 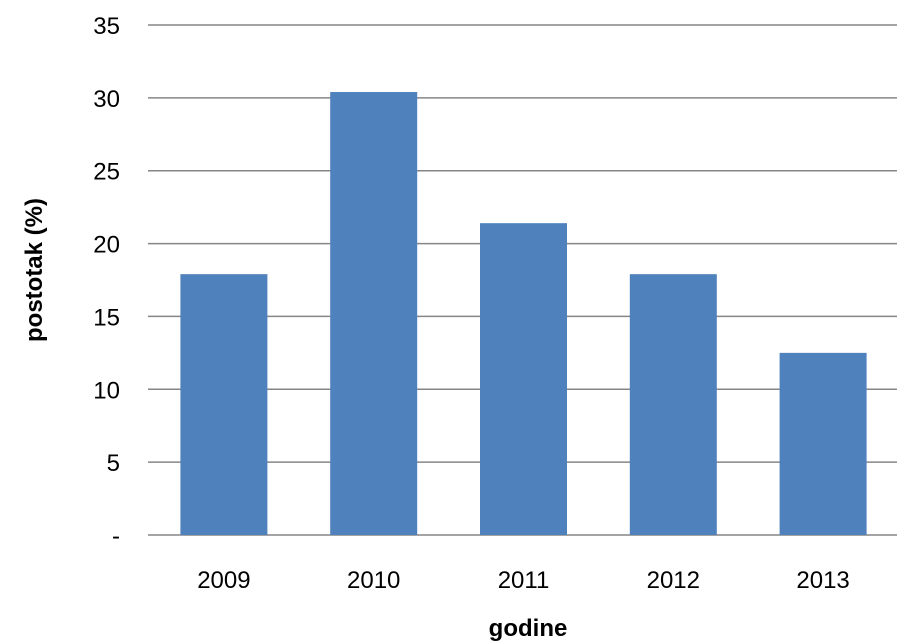 What do you see at coordinates (373, 580) in the screenshot?
I see `x-tick-label: 2010` at bounding box center [373, 580].